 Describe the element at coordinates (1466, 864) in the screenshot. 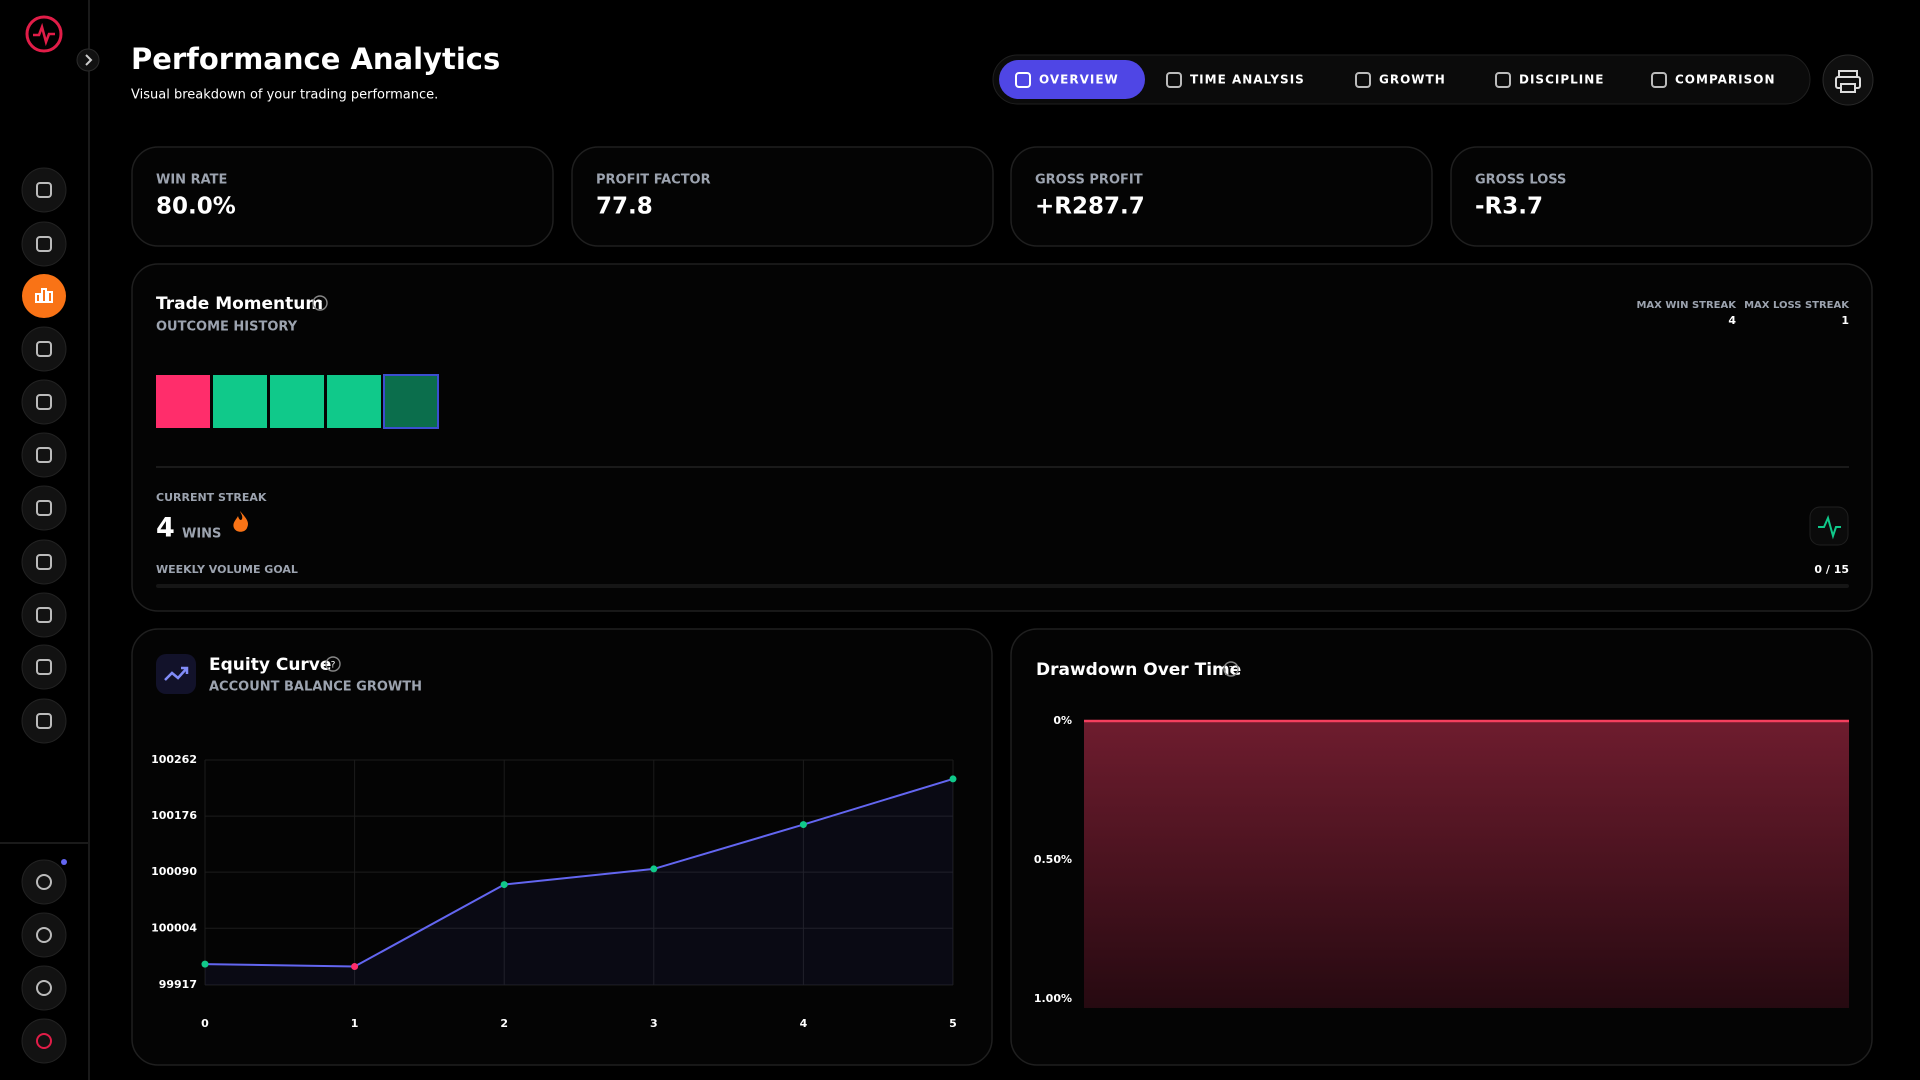

I see `area-fill` at that location.